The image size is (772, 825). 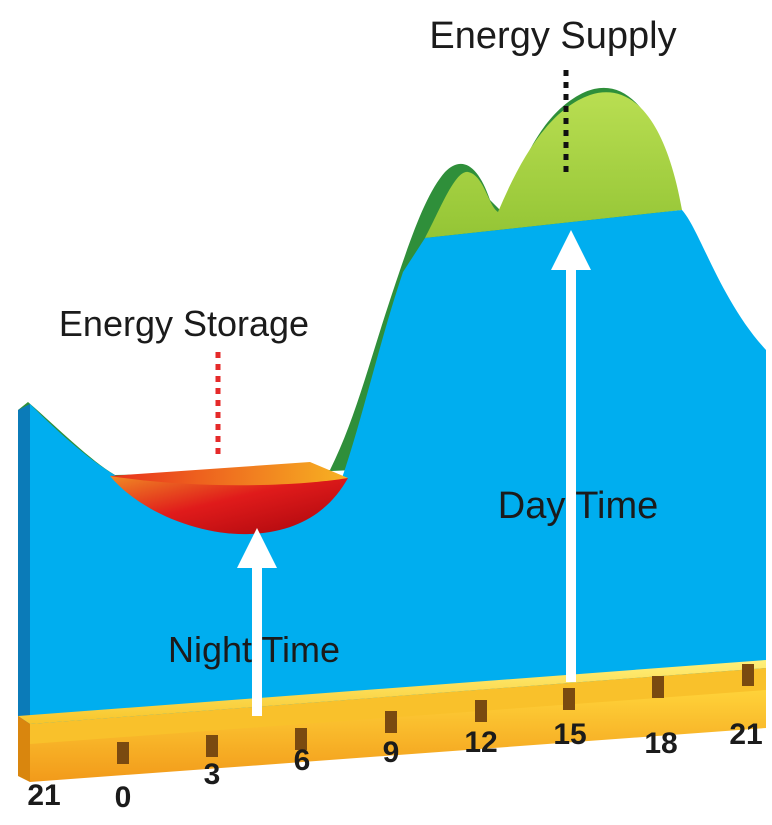 What do you see at coordinates (392, 692) in the screenshot?
I see `time-bar-top` at bounding box center [392, 692].